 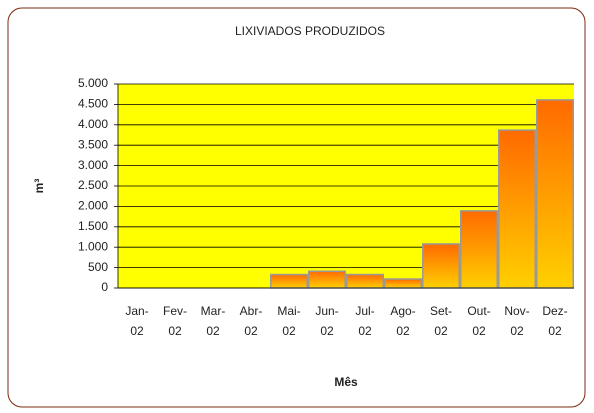 What do you see at coordinates (251, 321) in the screenshot?
I see `x-tick-label: Abr-02` at bounding box center [251, 321].